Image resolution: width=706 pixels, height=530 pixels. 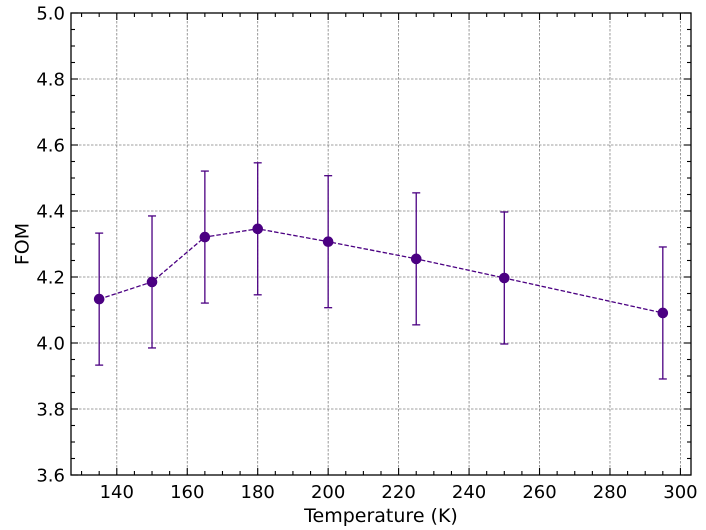 What do you see at coordinates (258, 492) in the screenshot?
I see `x-tick-label: 180` at bounding box center [258, 492].